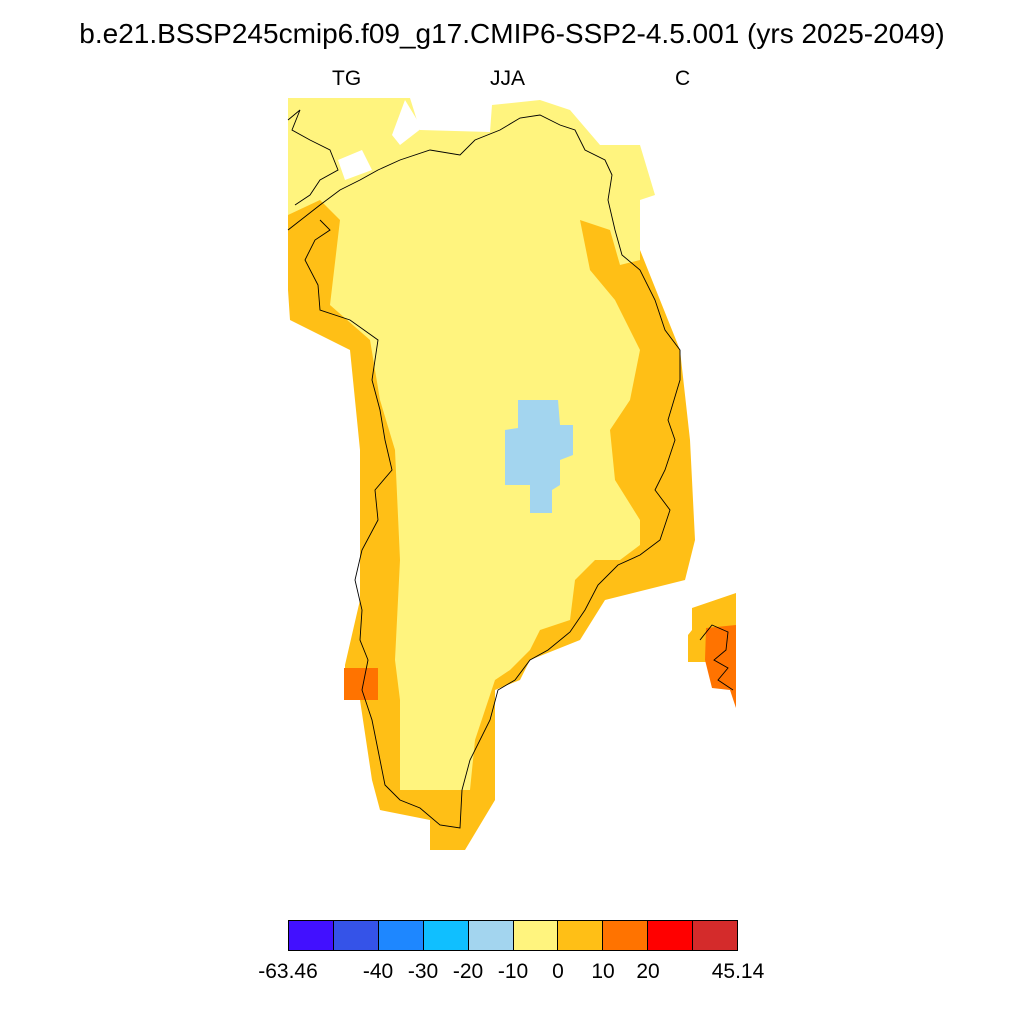 Image resolution: width=1024 pixels, height=1024 pixels. I want to click on colorbar-label: -40, so click(378, 971).